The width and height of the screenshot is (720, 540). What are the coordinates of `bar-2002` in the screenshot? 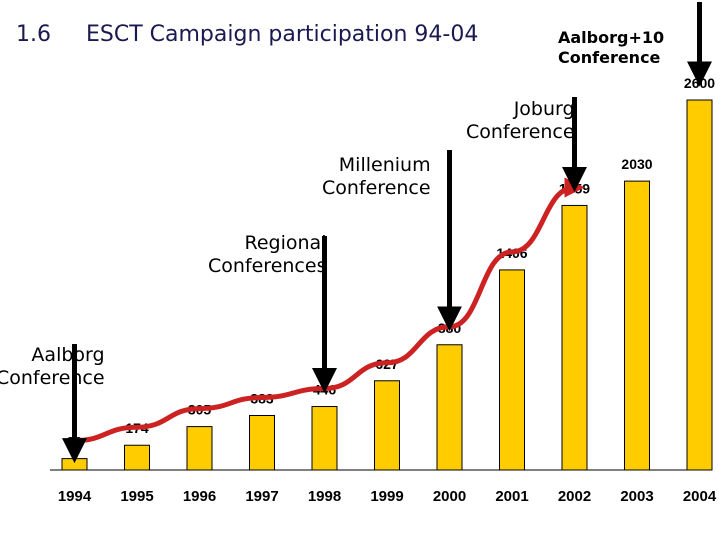 It's located at (574, 337).